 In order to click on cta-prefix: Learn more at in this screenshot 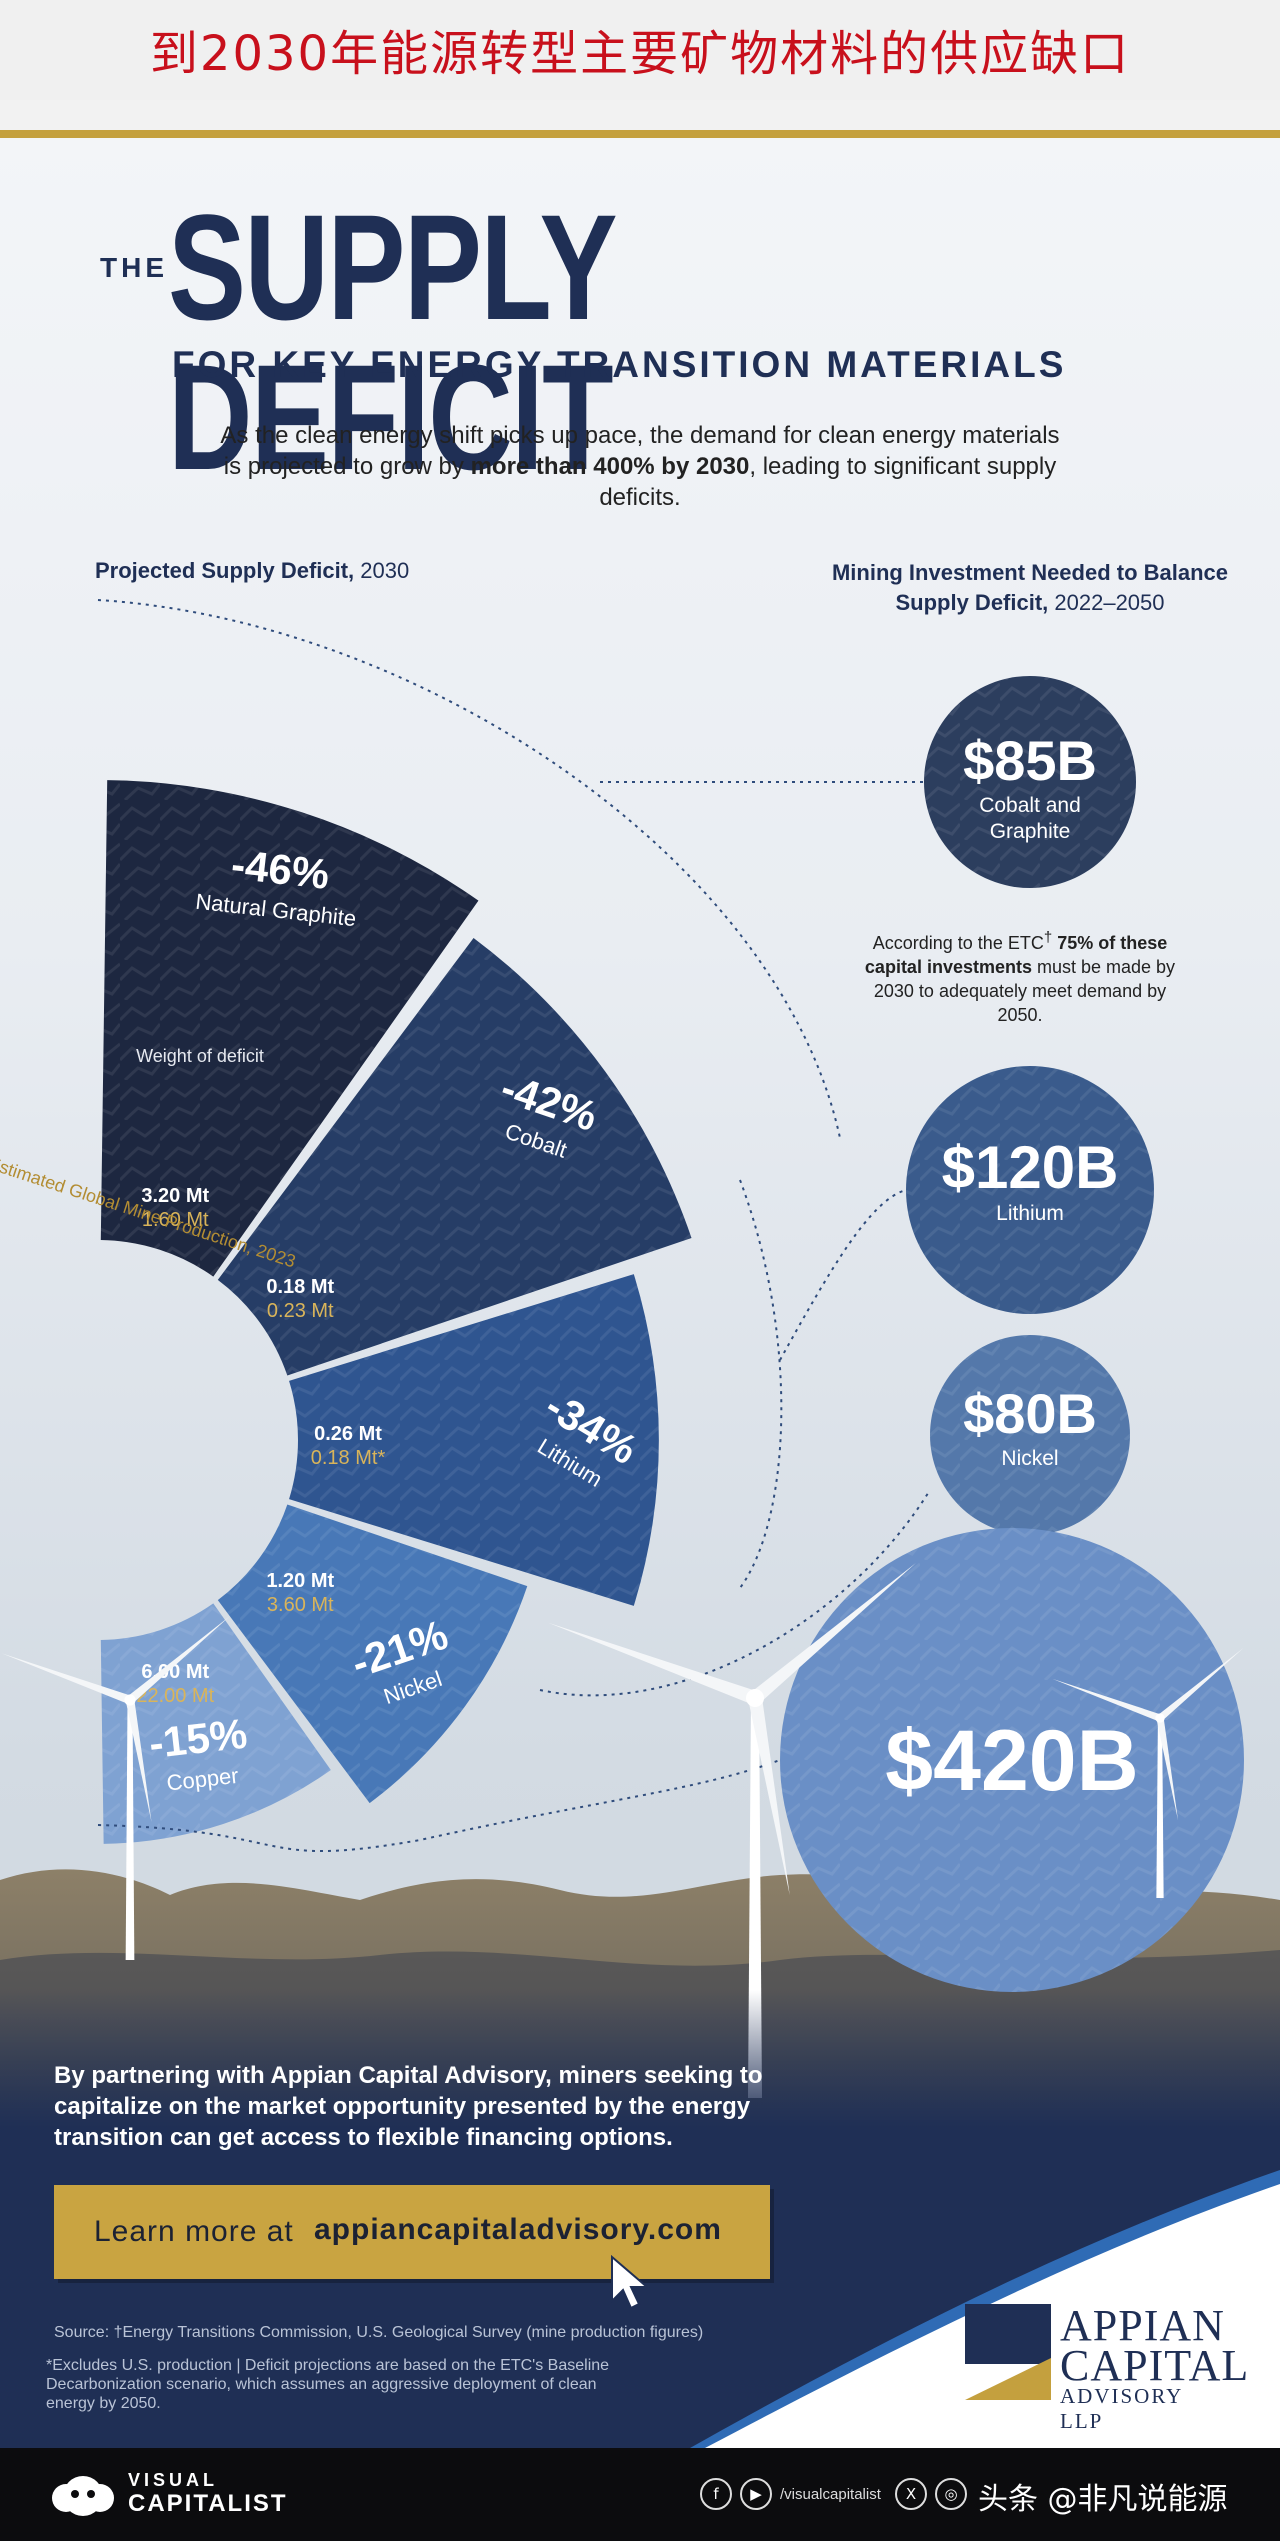, I will do `click(194, 2231)`.